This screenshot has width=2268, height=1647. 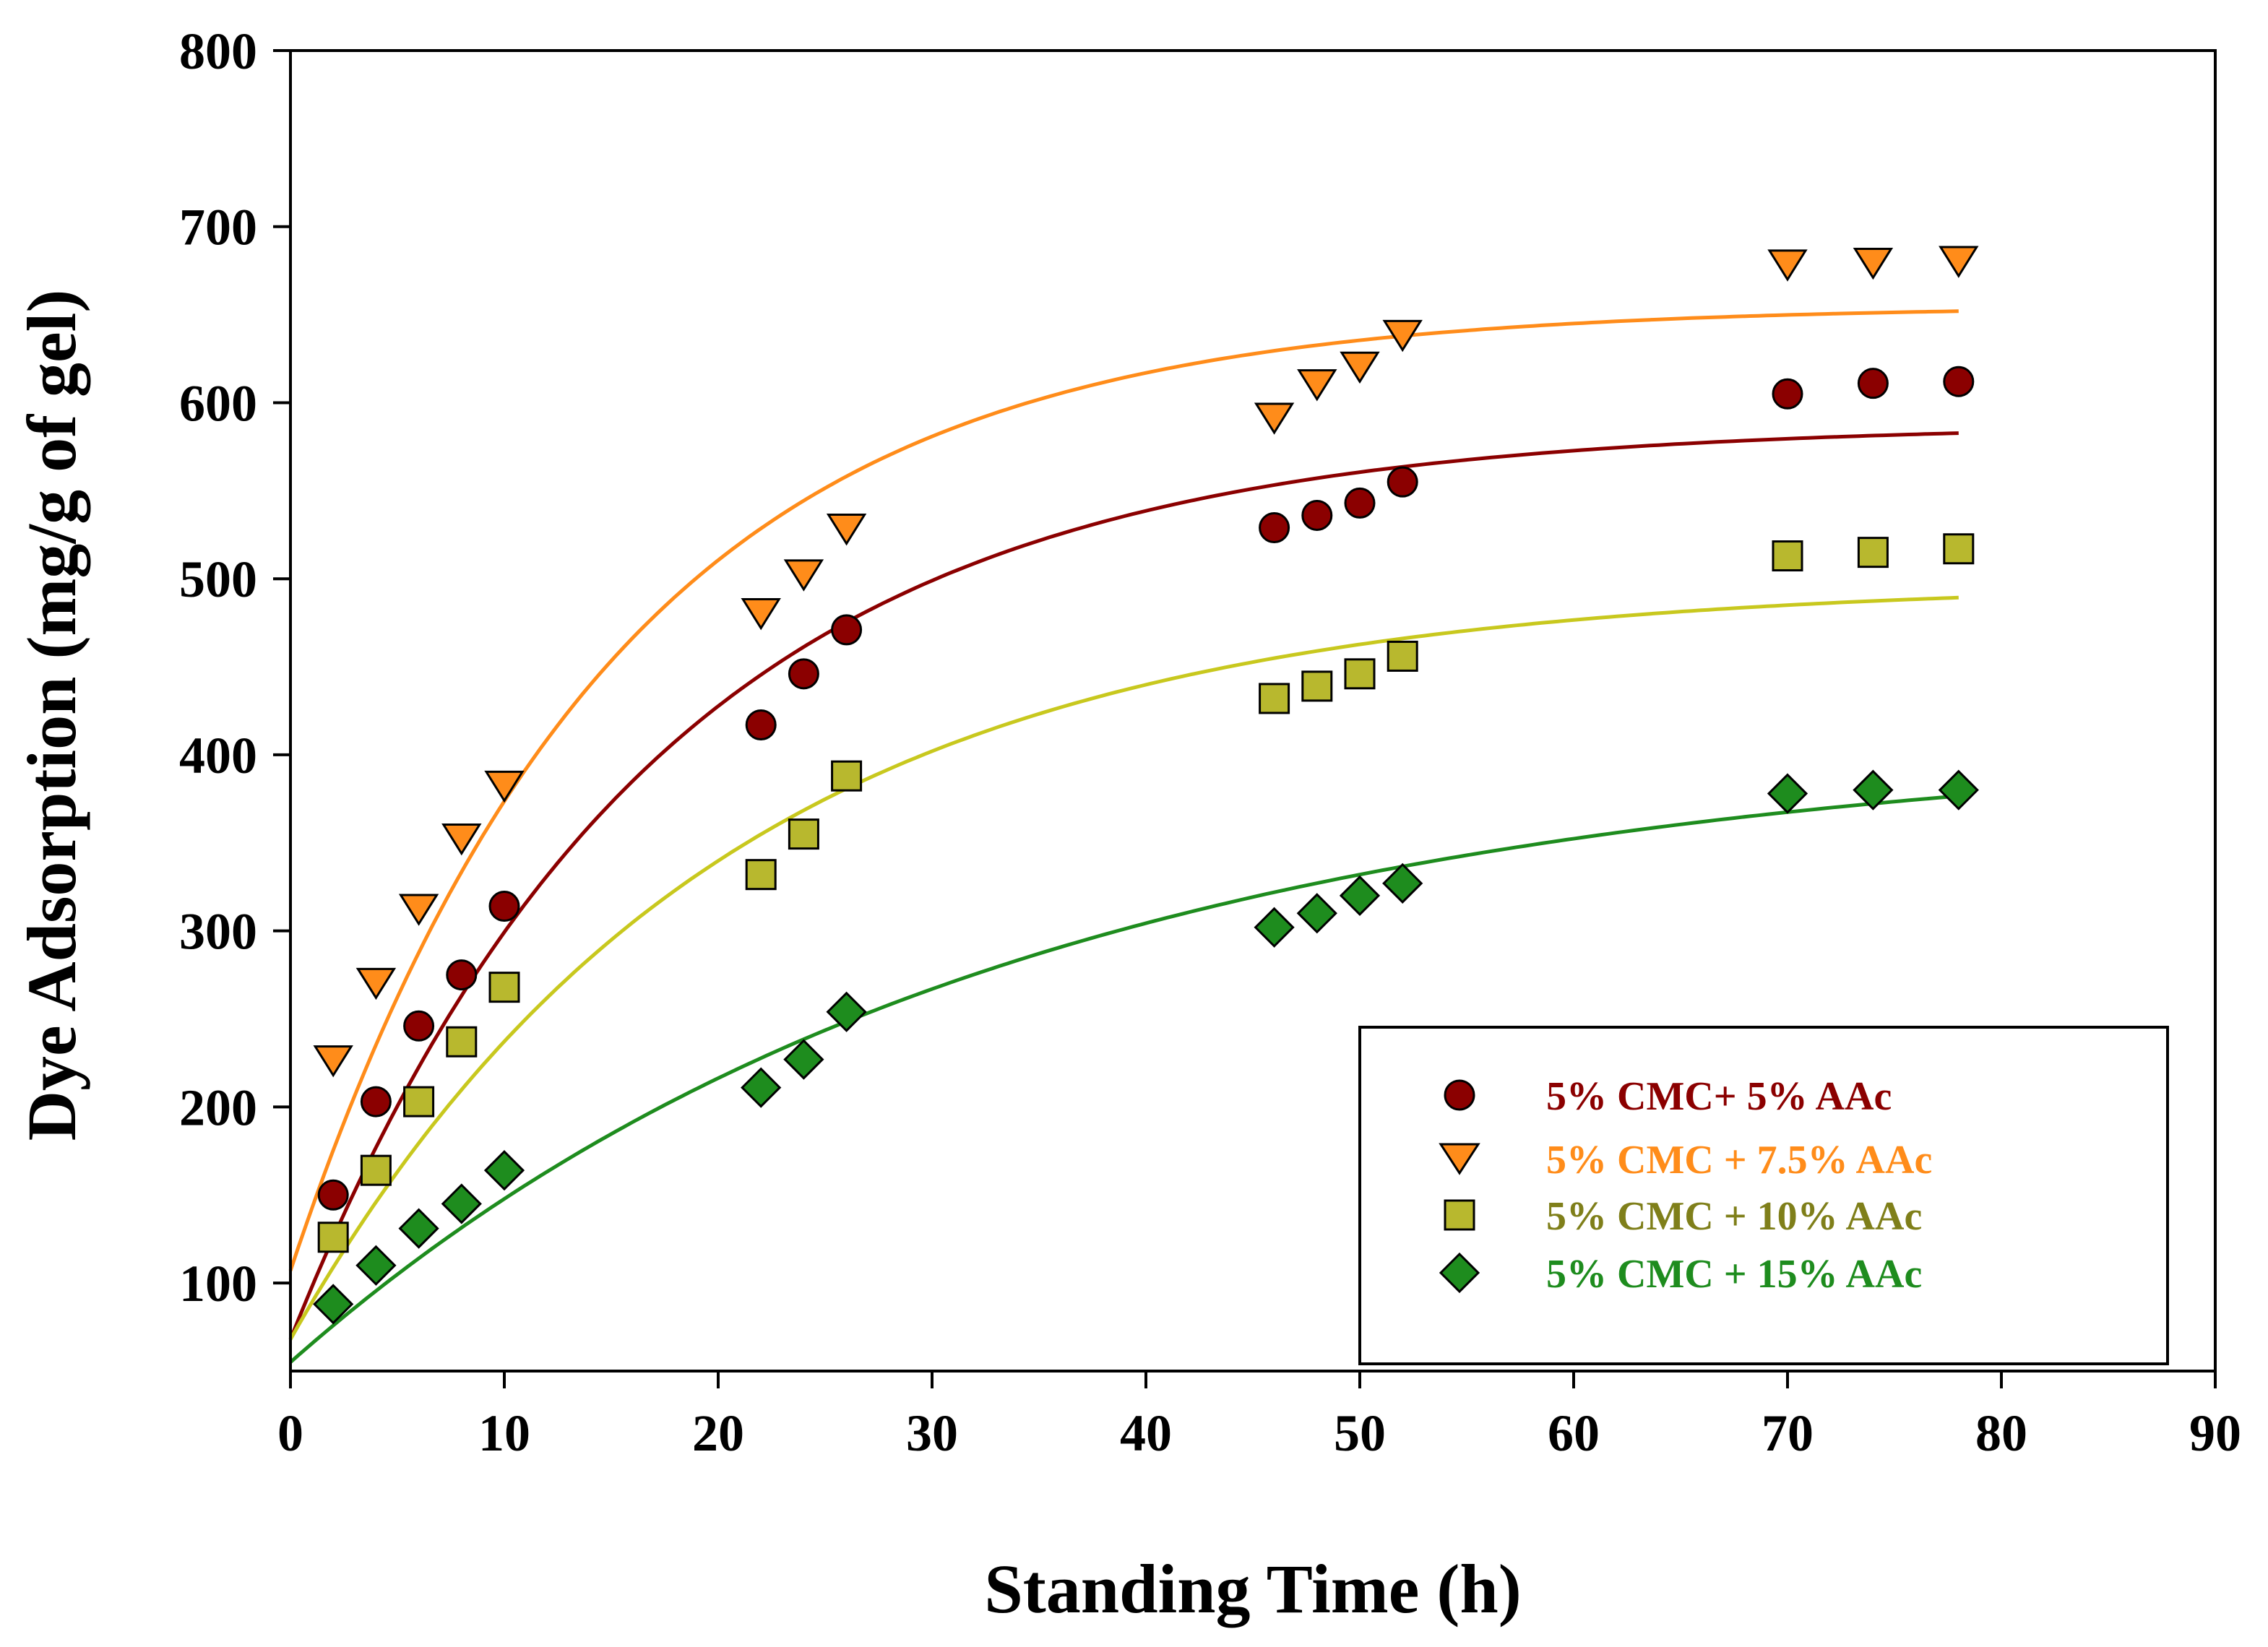 I want to click on legend-label-2: 5% CMC + 7.5% AAc, so click(x=1739, y=1160).